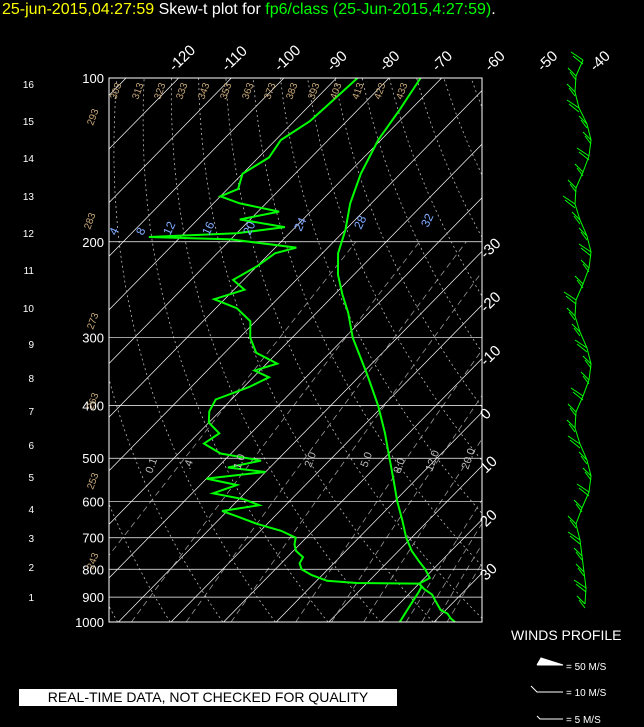 Image resolution: width=644 pixels, height=727 pixels. What do you see at coordinates (358, 91) in the screenshot?
I see `dry-adiabat-label: 413` at bounding box center [358, 91].